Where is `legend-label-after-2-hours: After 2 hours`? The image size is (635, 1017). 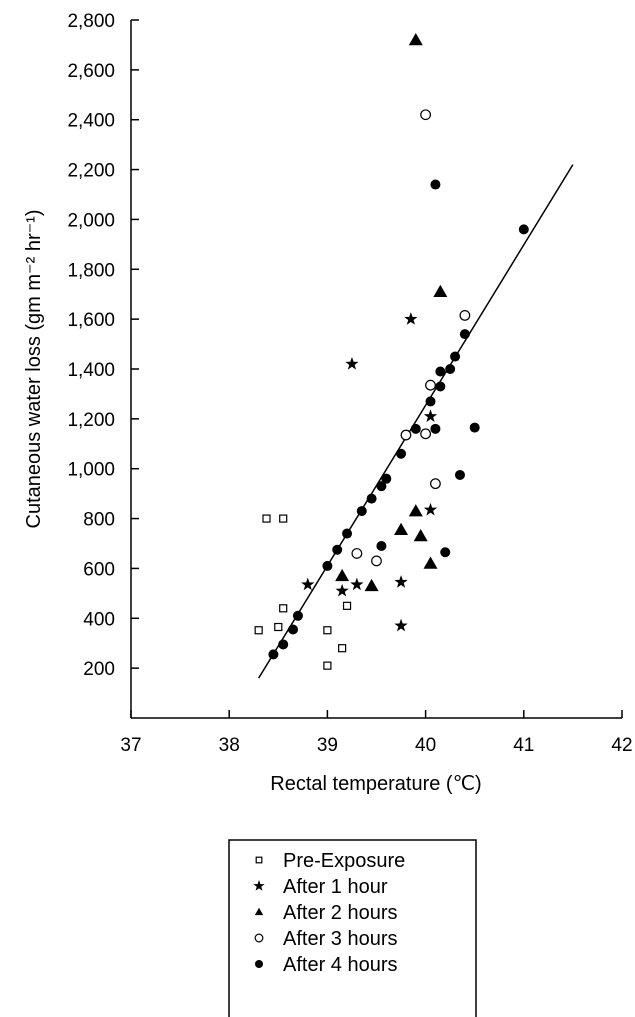 legend-label-after-2-hours: After 2 hours is located at coordinates (340, 913).